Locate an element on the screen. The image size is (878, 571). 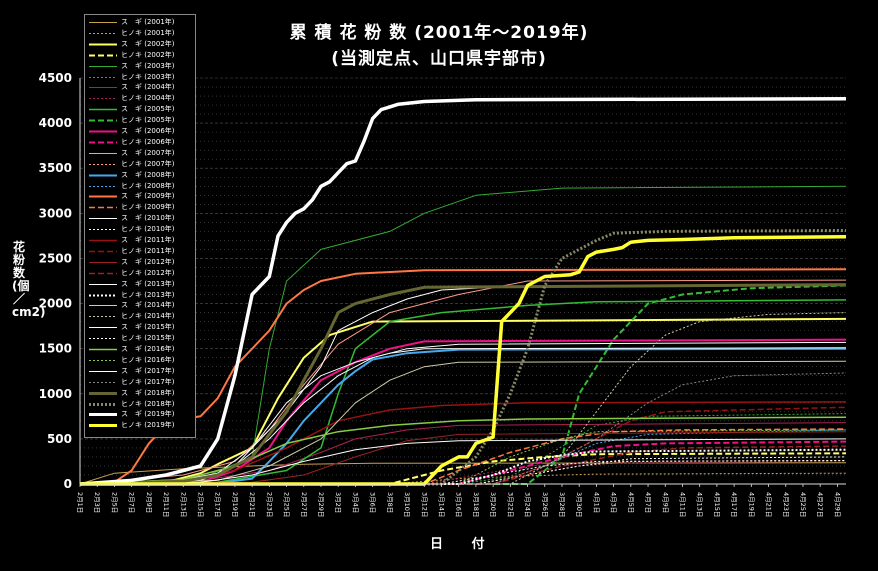
x-tick-label: 3月28日 is located at coordinates (562, 504).